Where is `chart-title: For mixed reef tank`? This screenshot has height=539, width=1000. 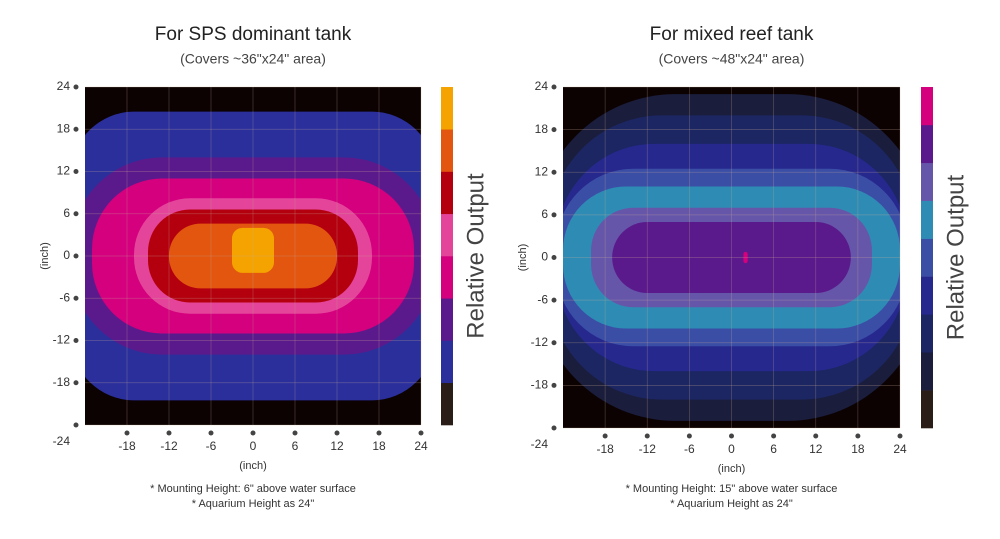 chart-title: For mixed reef tank is located at coordinates (732, 34).